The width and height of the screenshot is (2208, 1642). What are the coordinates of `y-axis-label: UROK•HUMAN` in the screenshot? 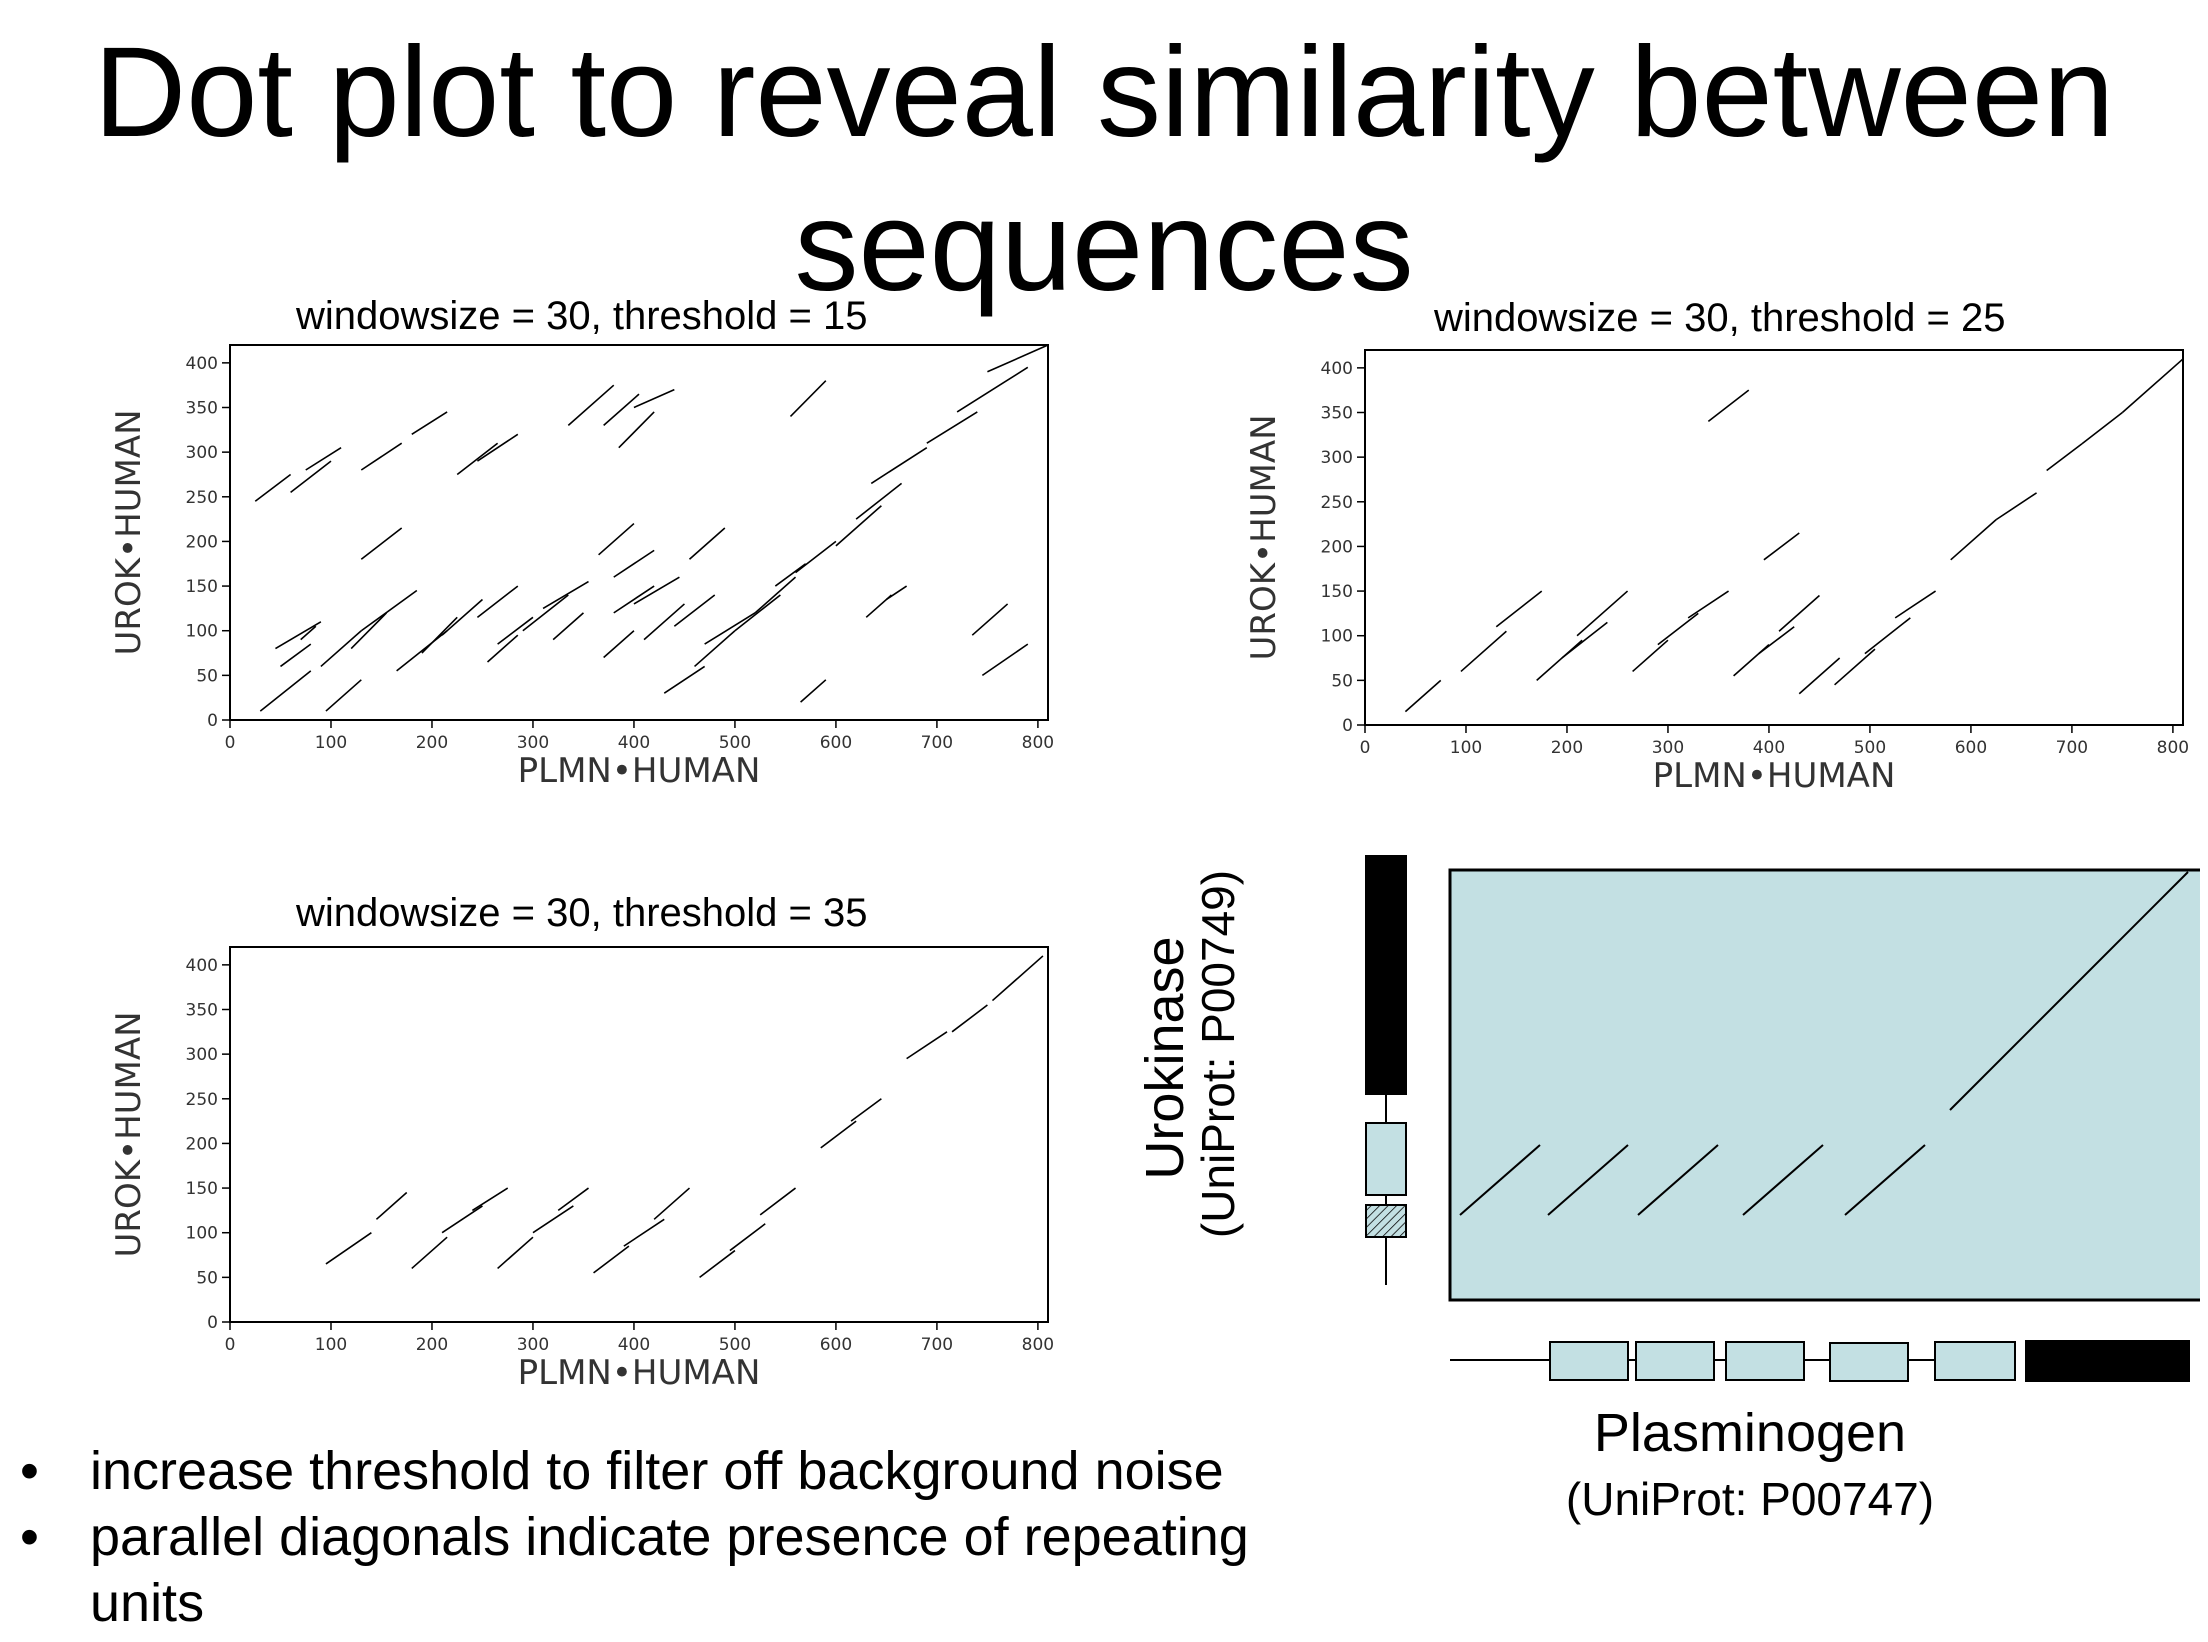 It's located at (129, 532).